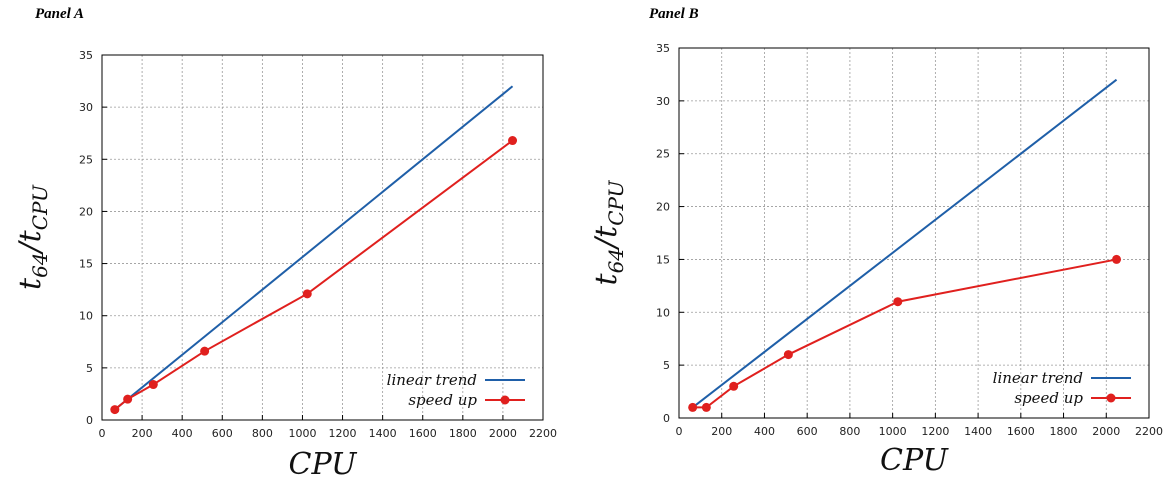 The width and height of the screenshot is (1173, 481). I want to click on panel-b-y-tick-label: 20, so click(663, 207).